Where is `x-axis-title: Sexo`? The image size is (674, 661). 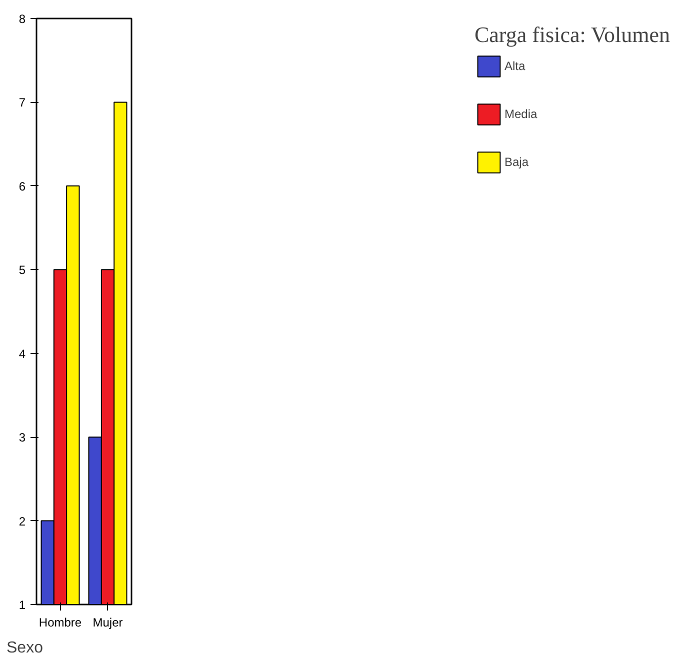
x-axis-title: Sexo is located at coordinates (25, 648).